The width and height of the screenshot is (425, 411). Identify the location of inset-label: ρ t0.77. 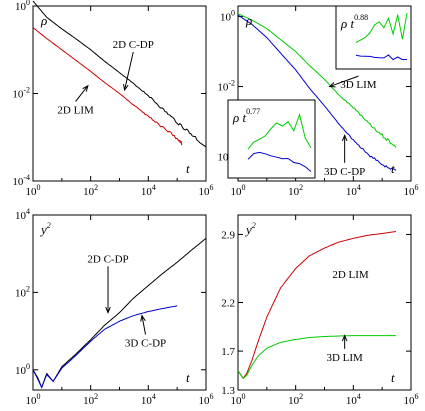
(246, 116).